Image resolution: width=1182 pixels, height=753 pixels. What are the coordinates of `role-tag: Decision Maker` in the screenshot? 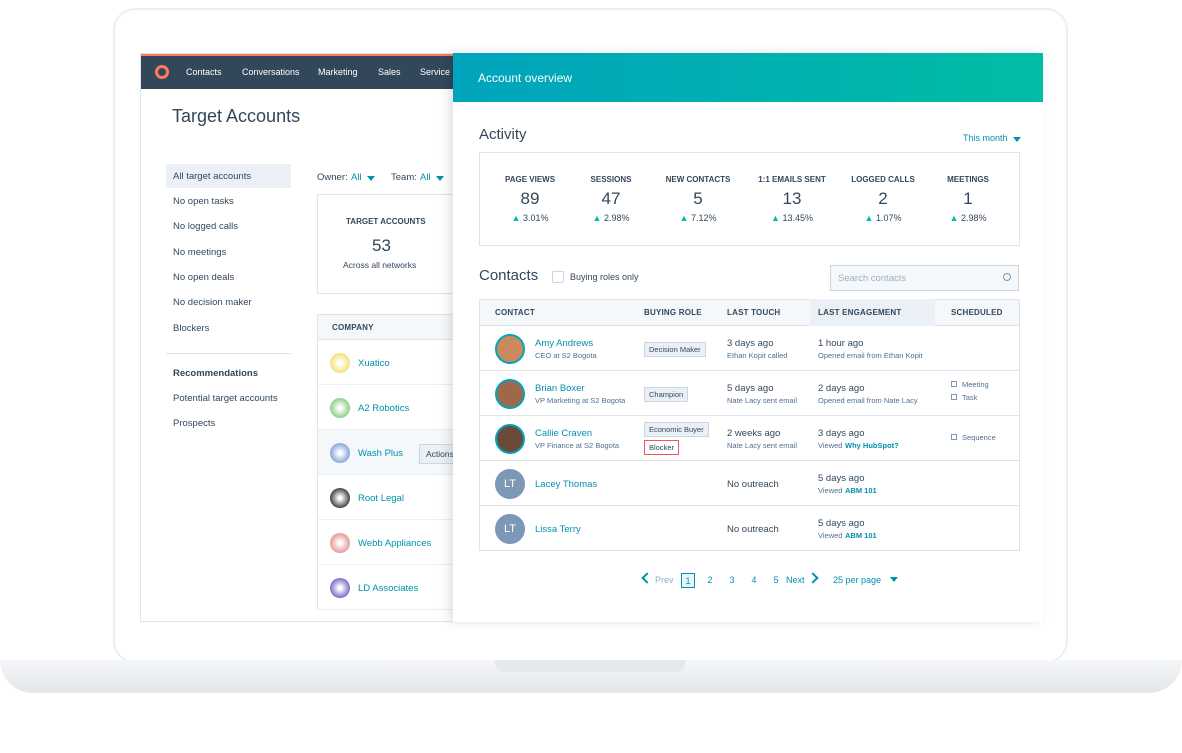 It's located at (675, 349).